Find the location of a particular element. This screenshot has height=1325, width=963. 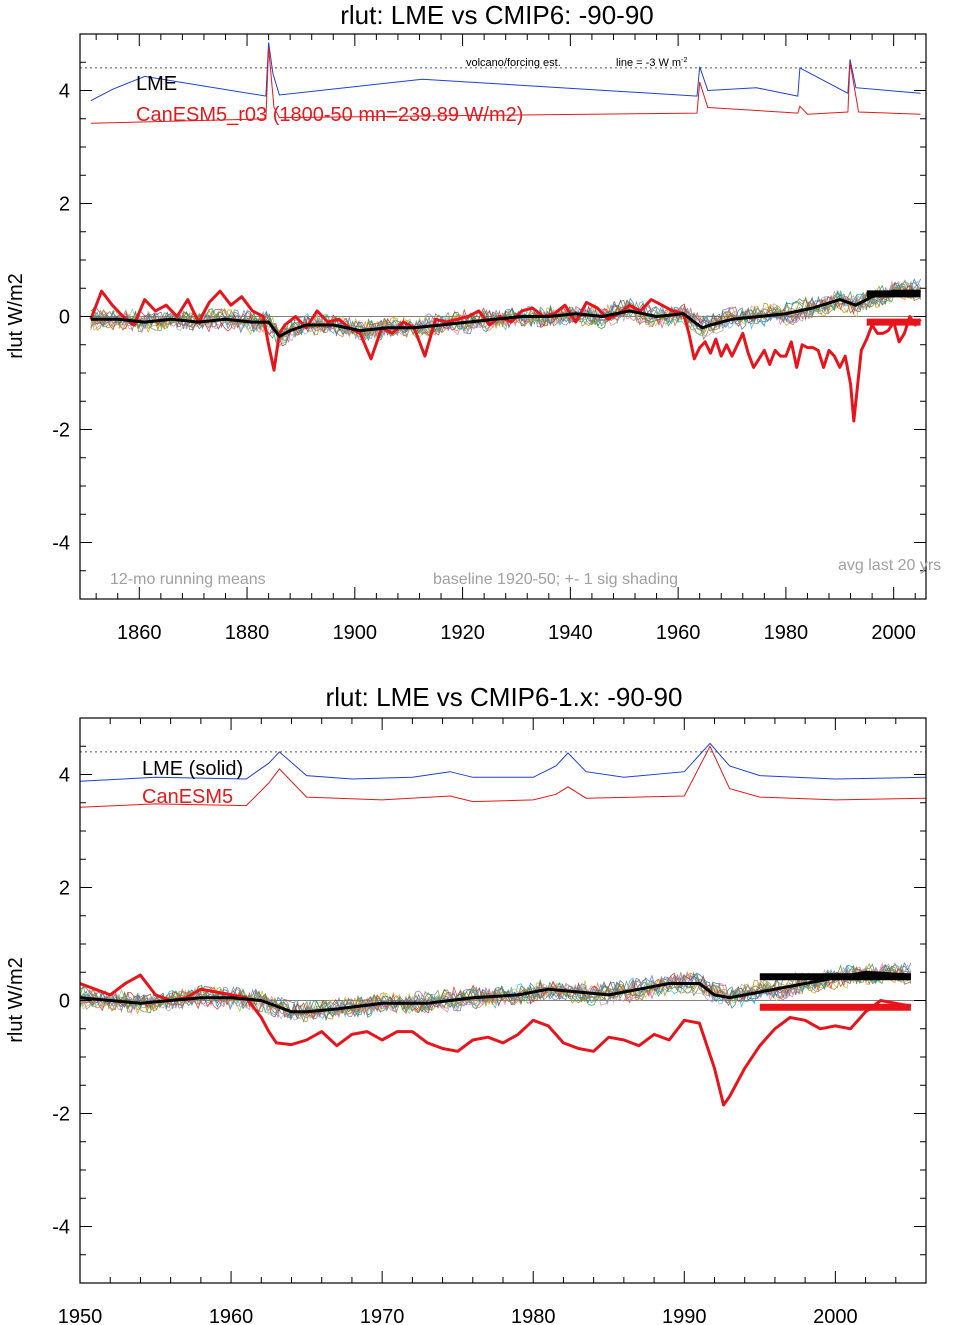

x-tick-label: 1920 is located at coordinates (462, 633).